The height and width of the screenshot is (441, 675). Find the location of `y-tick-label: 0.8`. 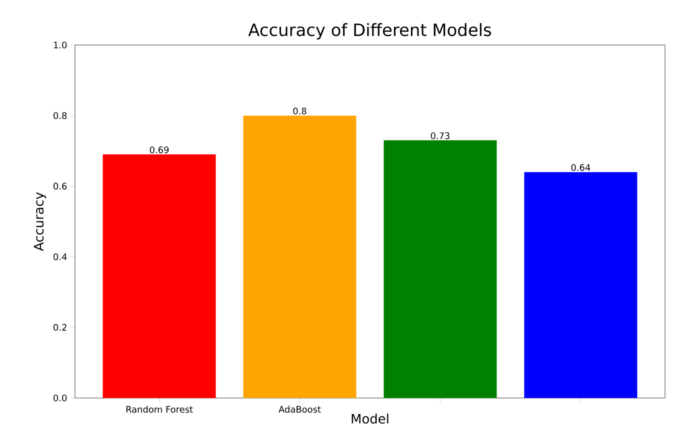

y-tick-label: 0.8 is located at coordinates (60, 115).